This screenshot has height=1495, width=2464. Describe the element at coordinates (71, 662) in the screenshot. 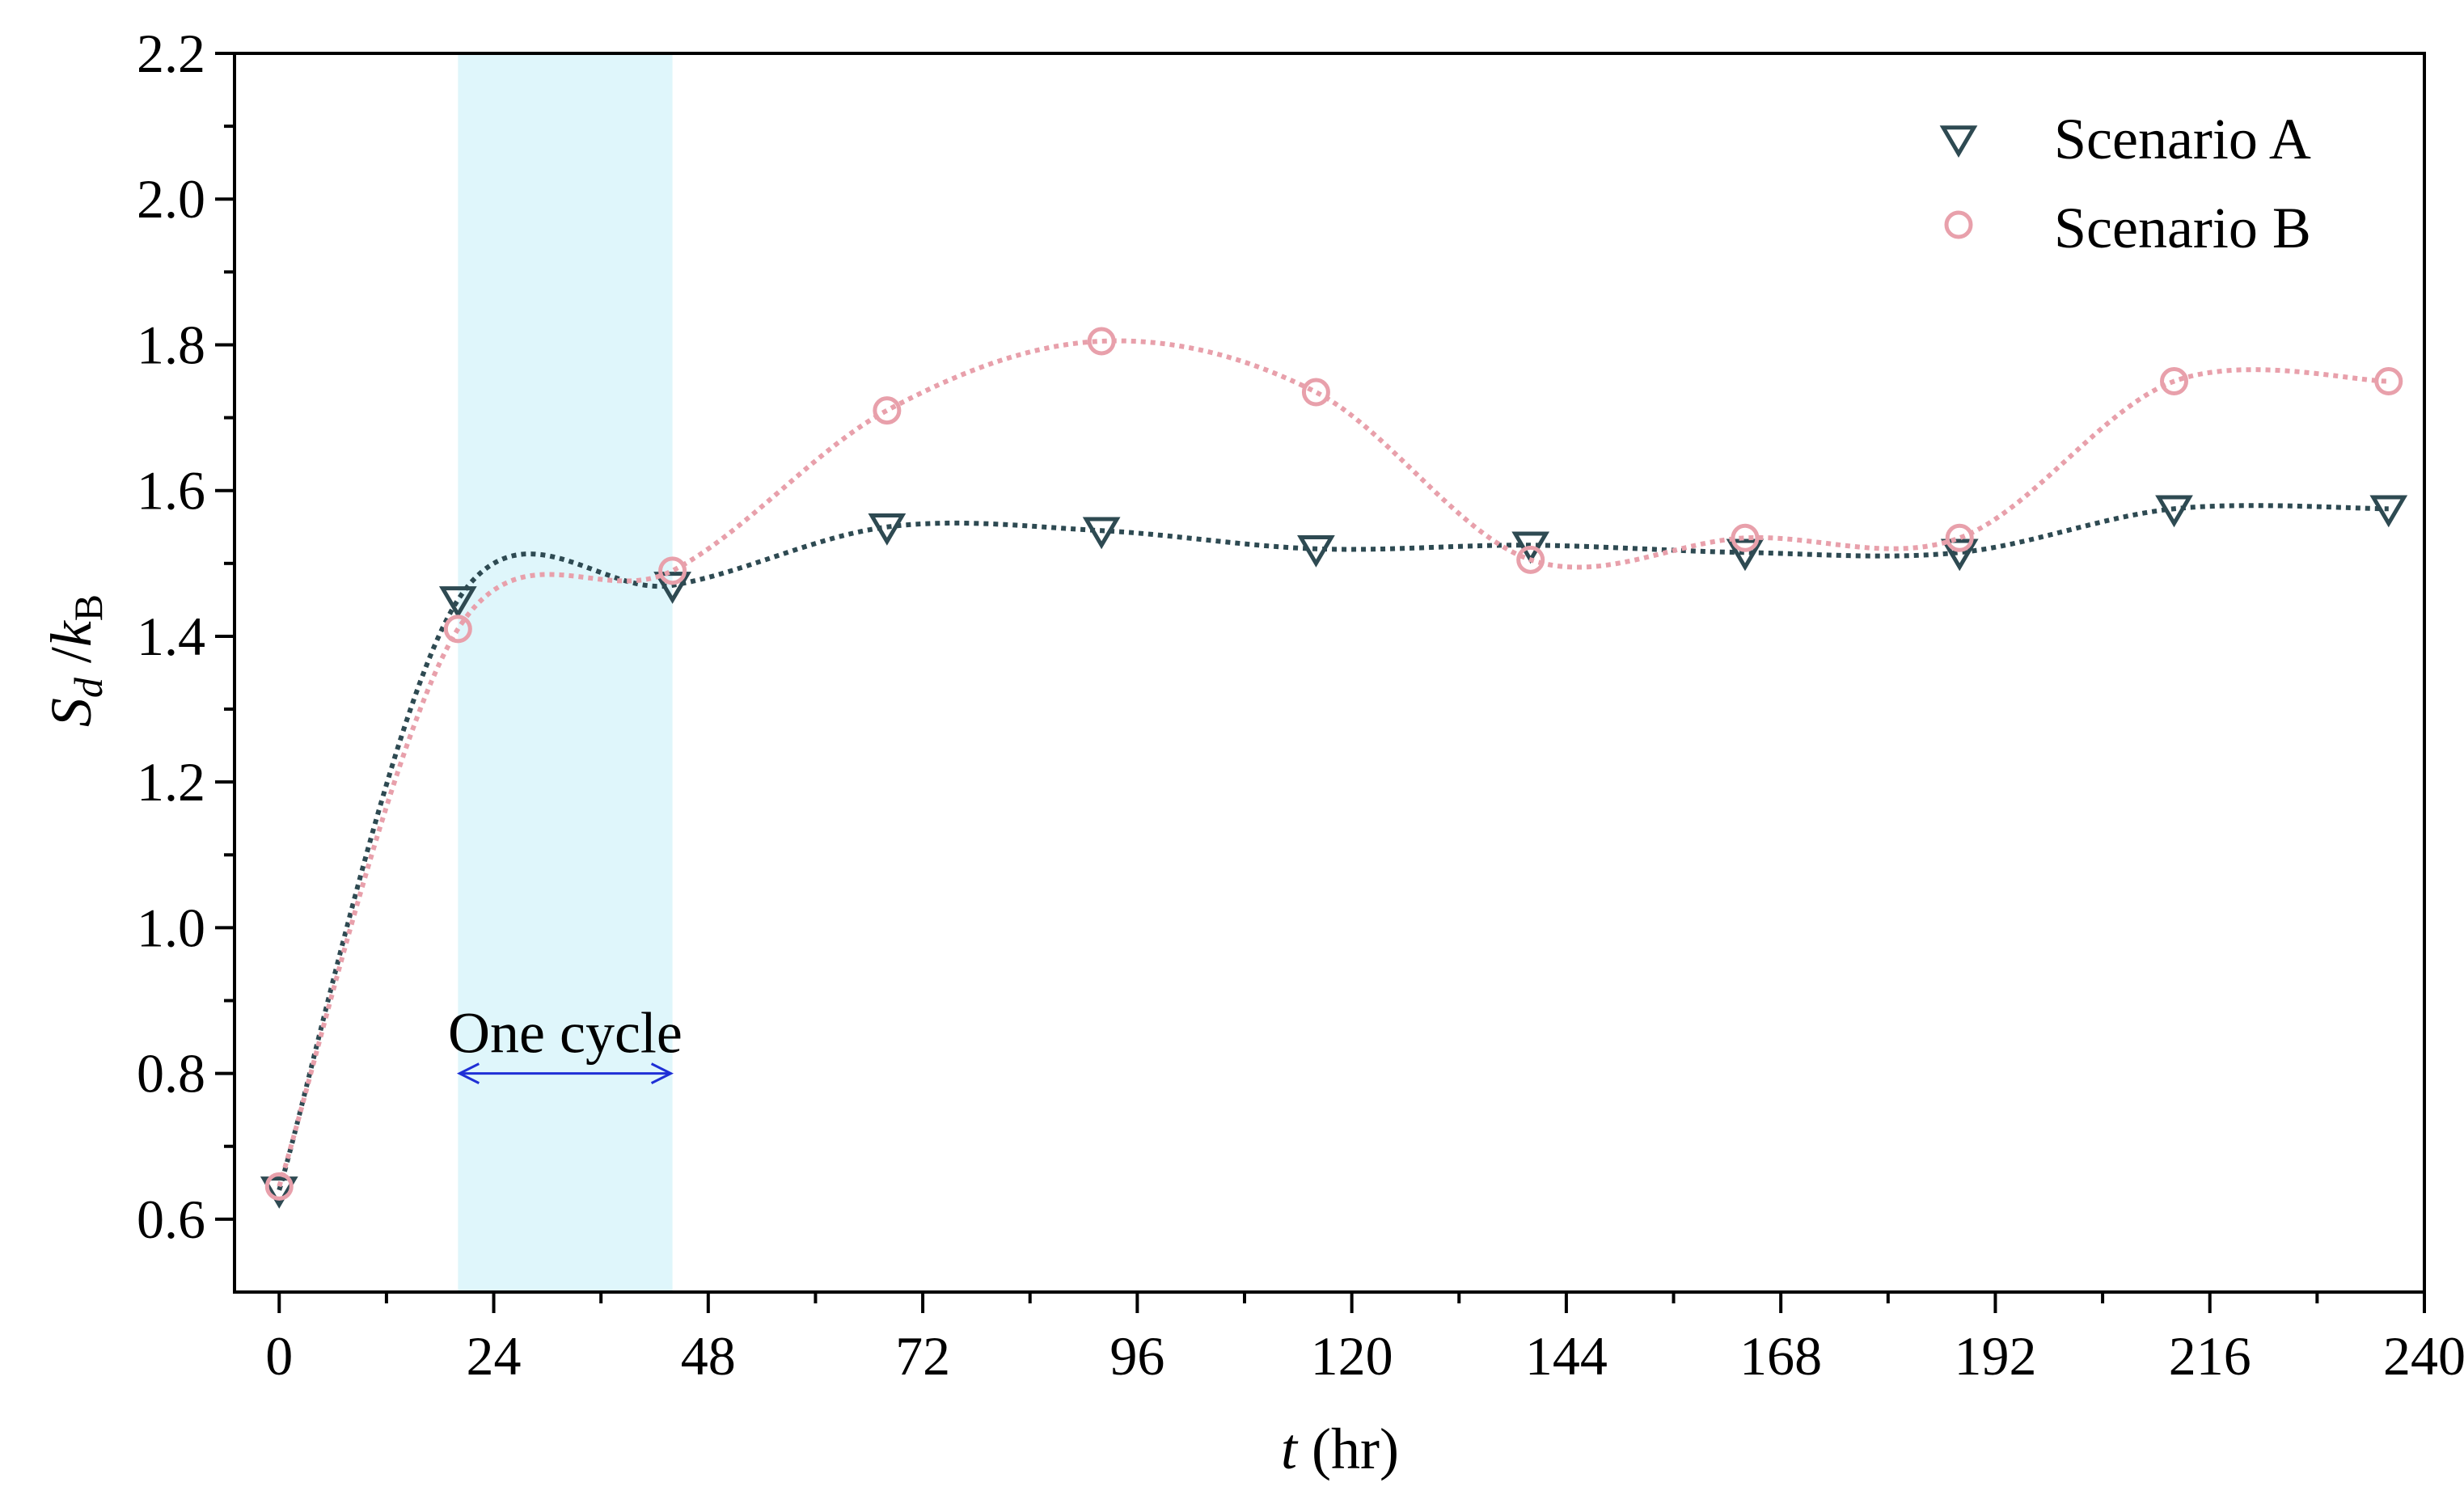

I see `y-axis-slash: /` at that location.